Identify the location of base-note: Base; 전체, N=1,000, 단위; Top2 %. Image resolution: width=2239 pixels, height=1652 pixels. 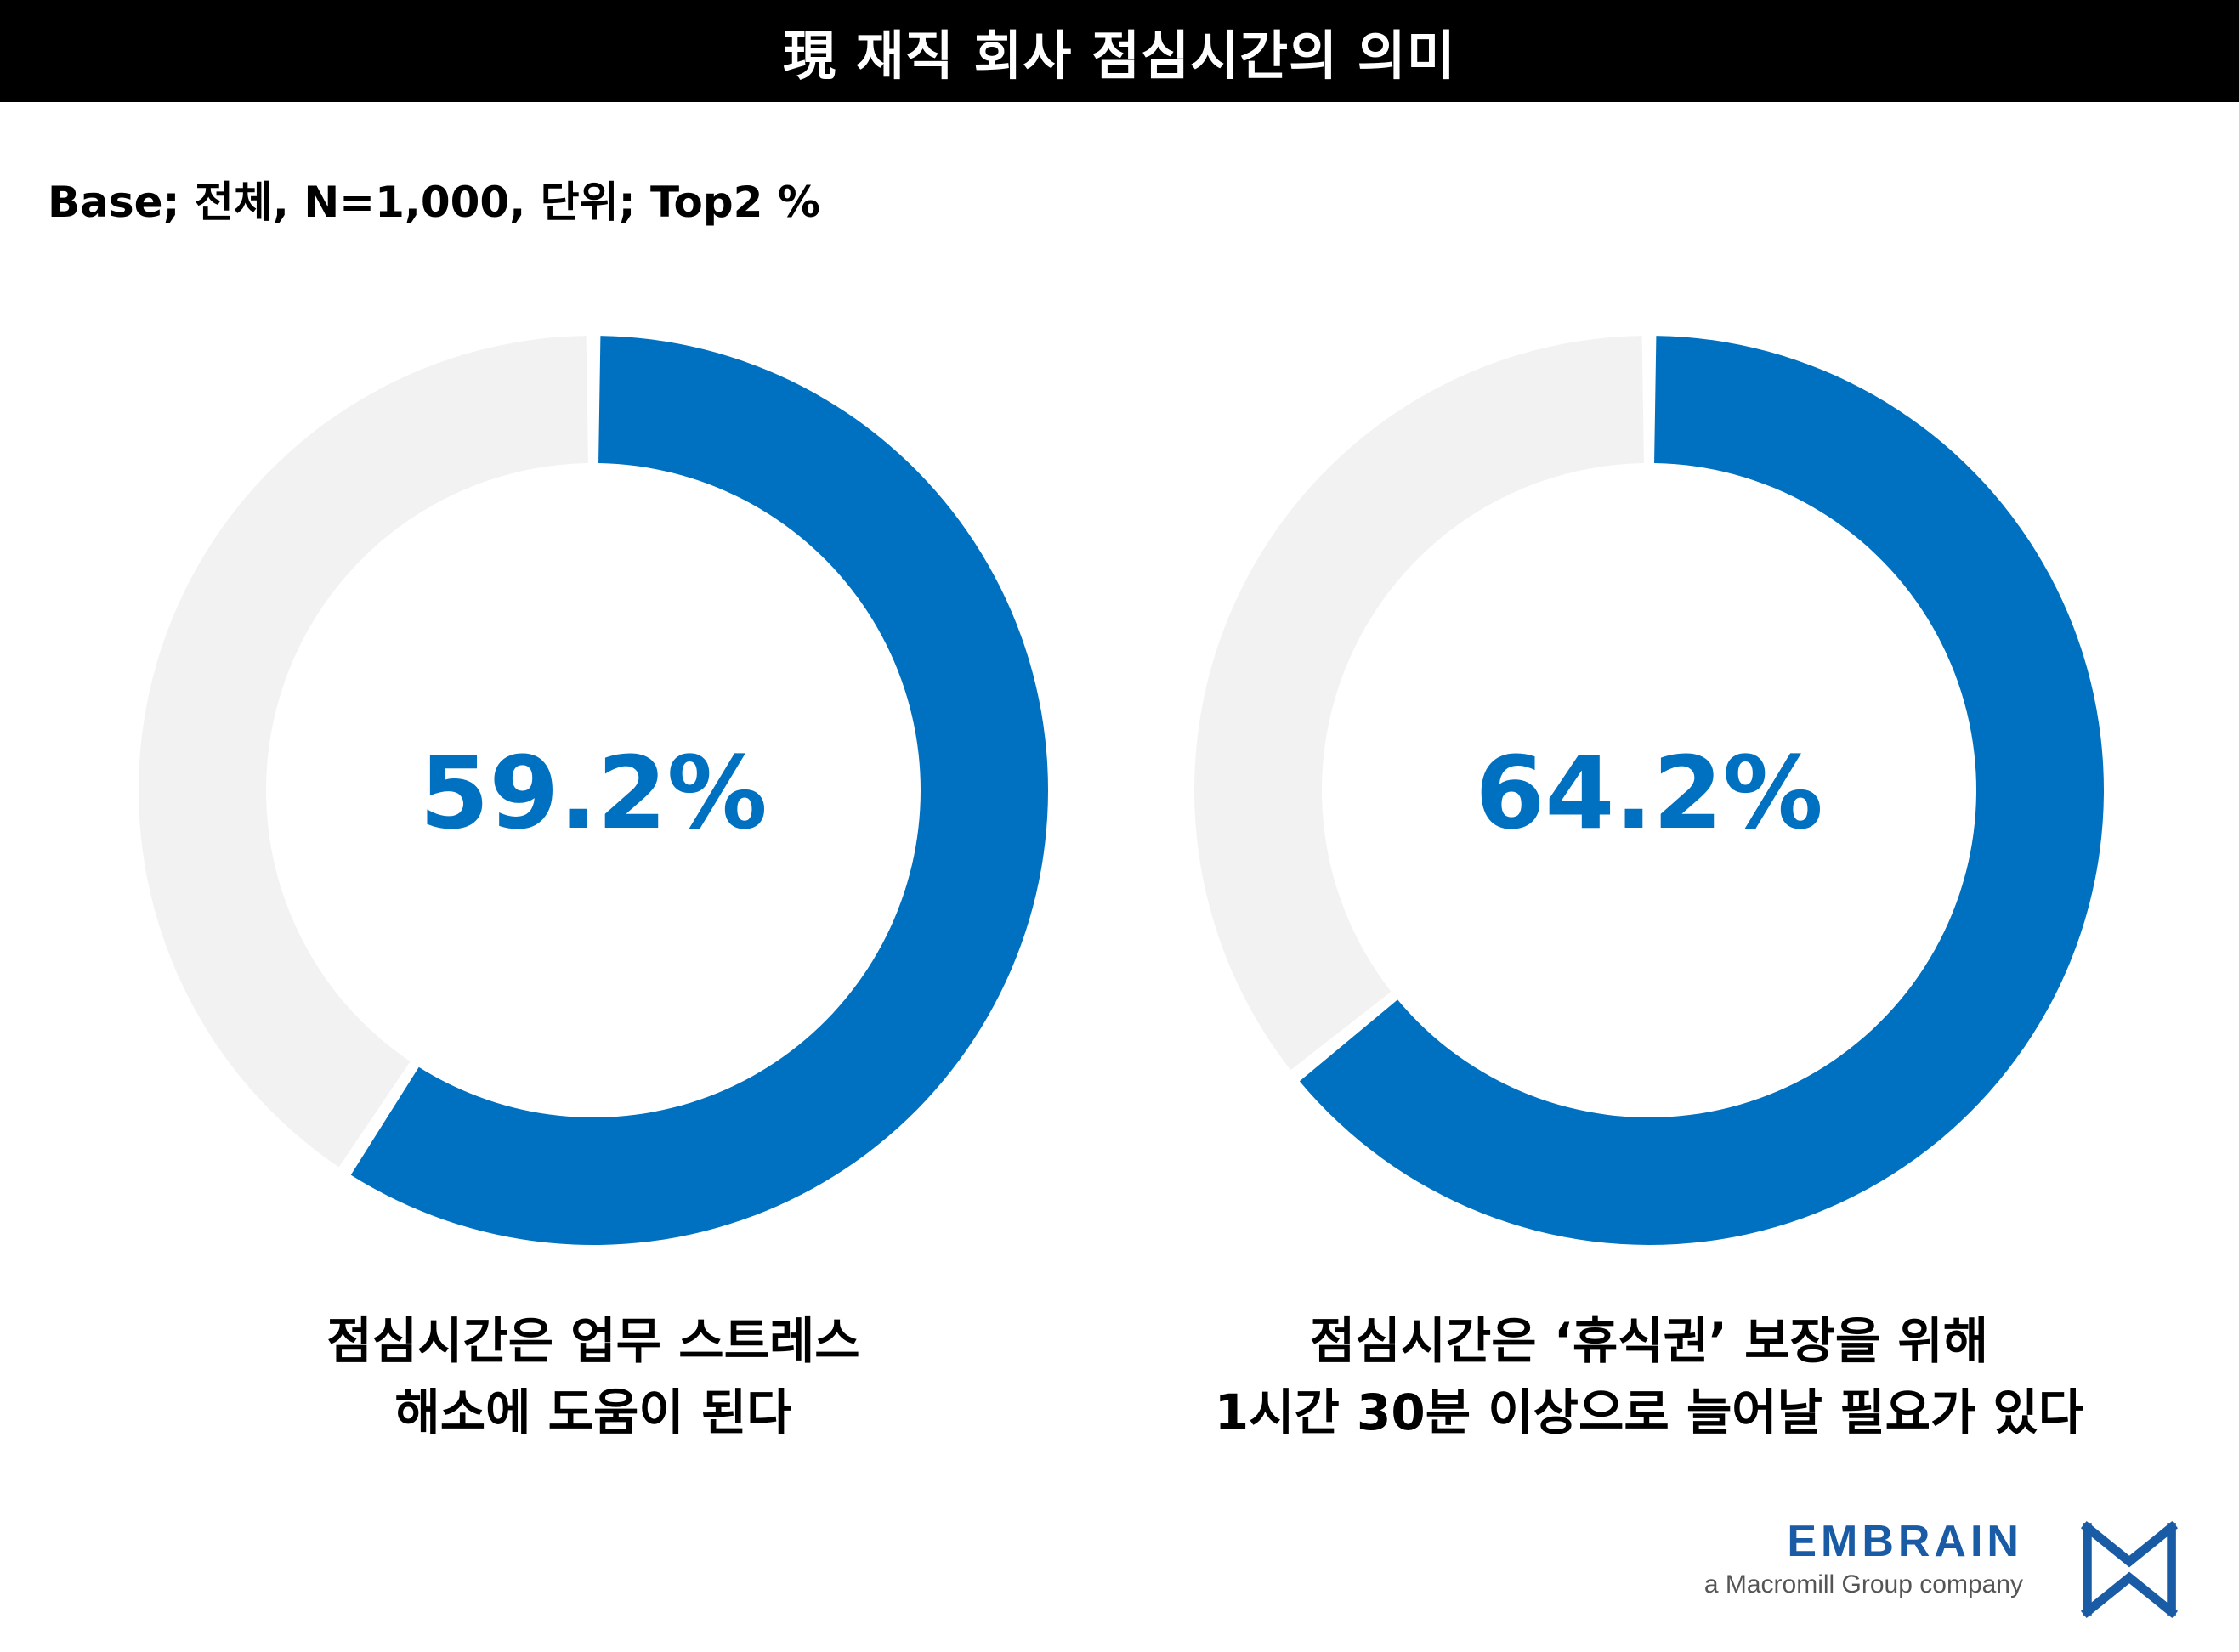
(434, 202).